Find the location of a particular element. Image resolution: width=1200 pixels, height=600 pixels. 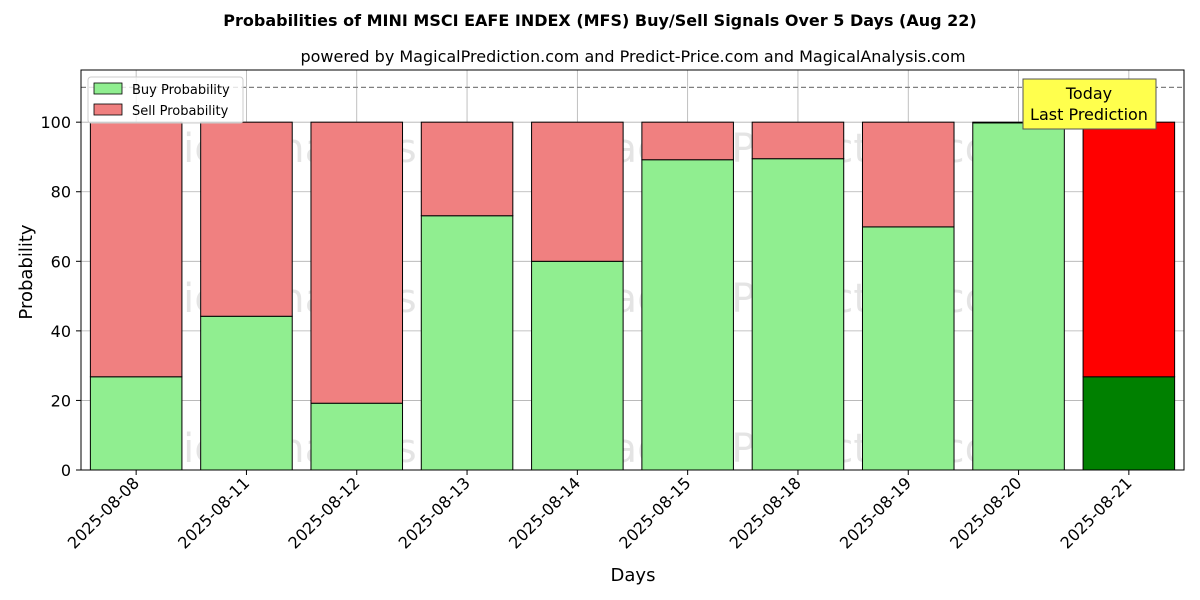

x-tick-label: 2025-08-18 is located at coordinates (765, 512).